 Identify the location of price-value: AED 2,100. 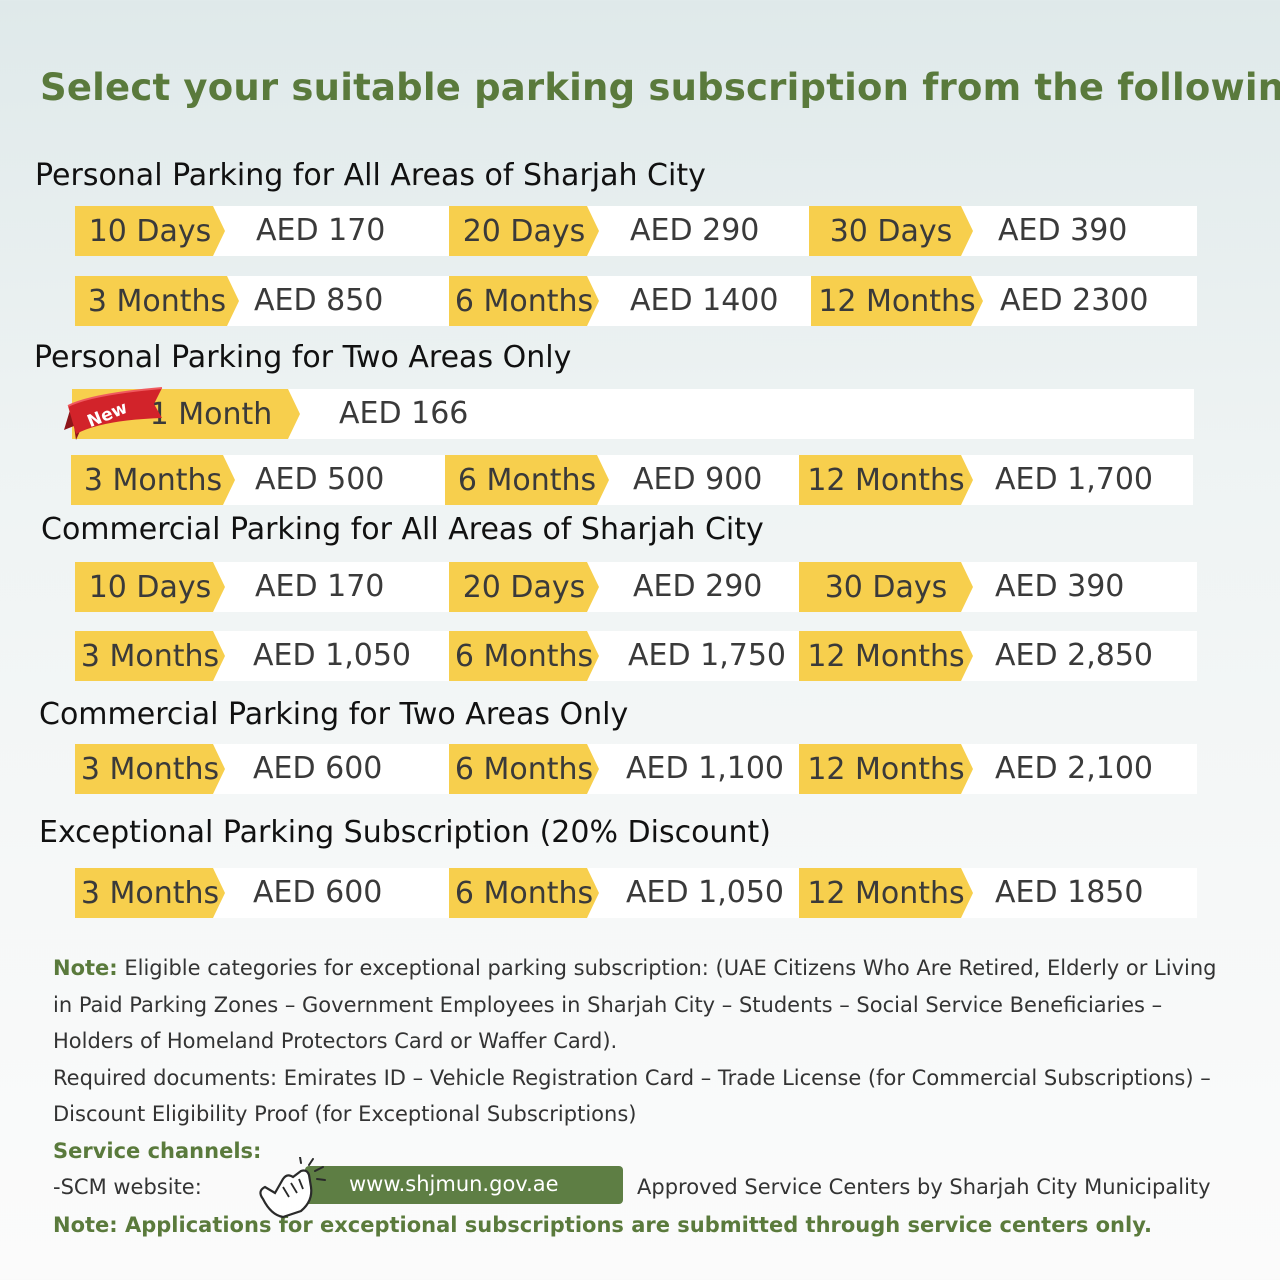
(1074, 768).